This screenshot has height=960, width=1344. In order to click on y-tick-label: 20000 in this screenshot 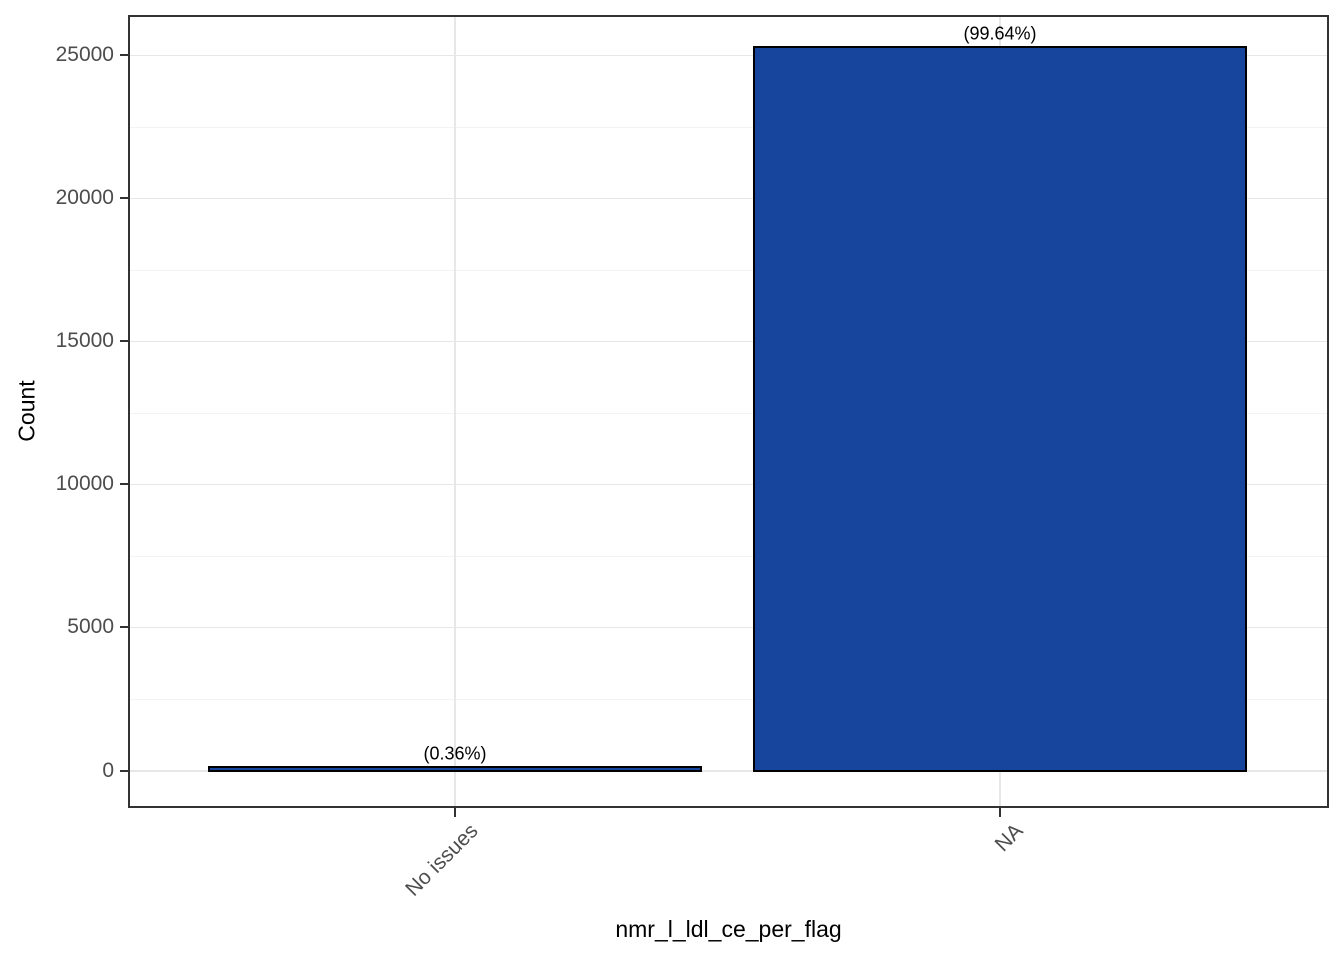, I will do `click(84, 198)`.